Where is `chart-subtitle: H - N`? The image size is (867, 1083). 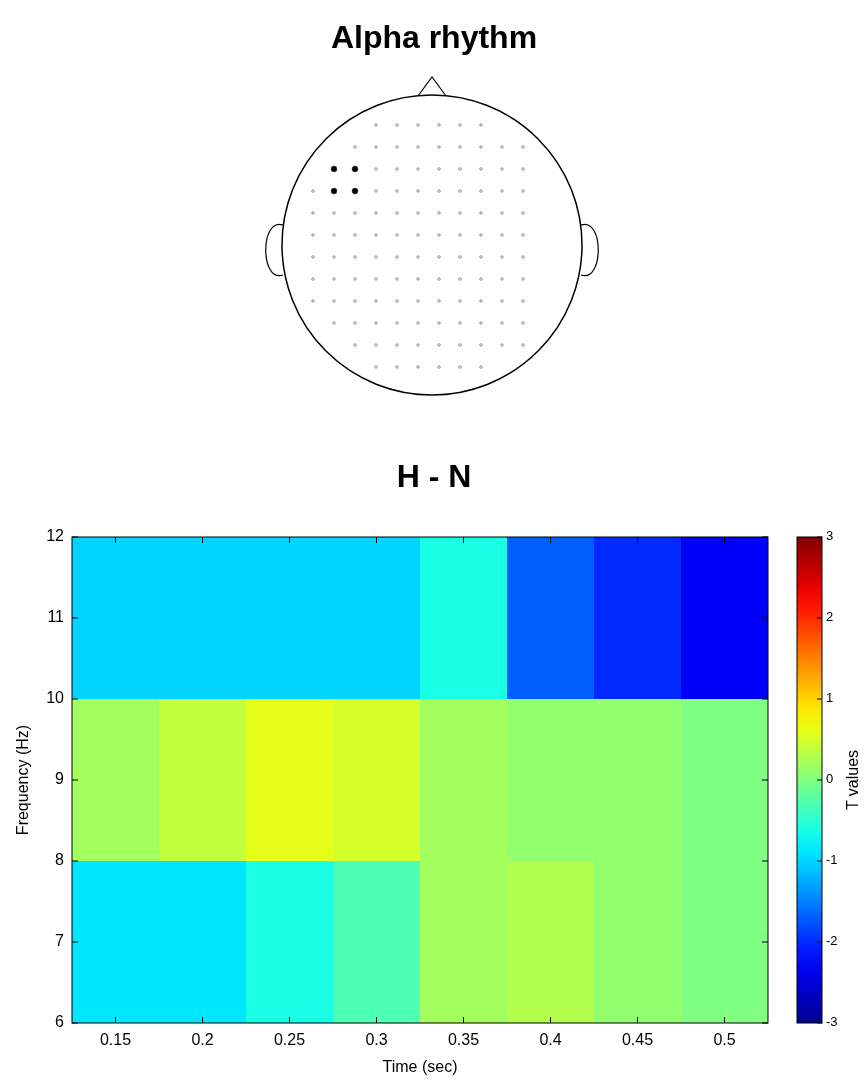 chart-subtitle: H - N is located at coordinates (434, 476).